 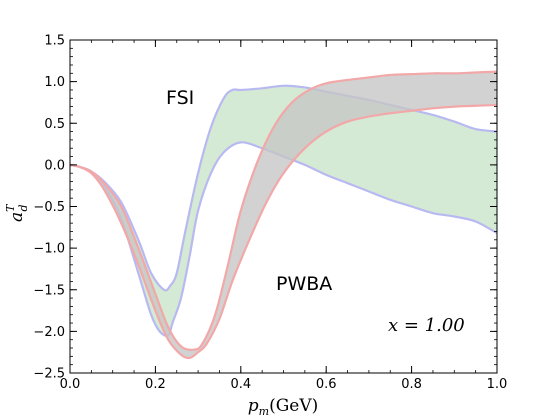 I want to click on y-tick-label: −1.5, so click(x=49, y=290).